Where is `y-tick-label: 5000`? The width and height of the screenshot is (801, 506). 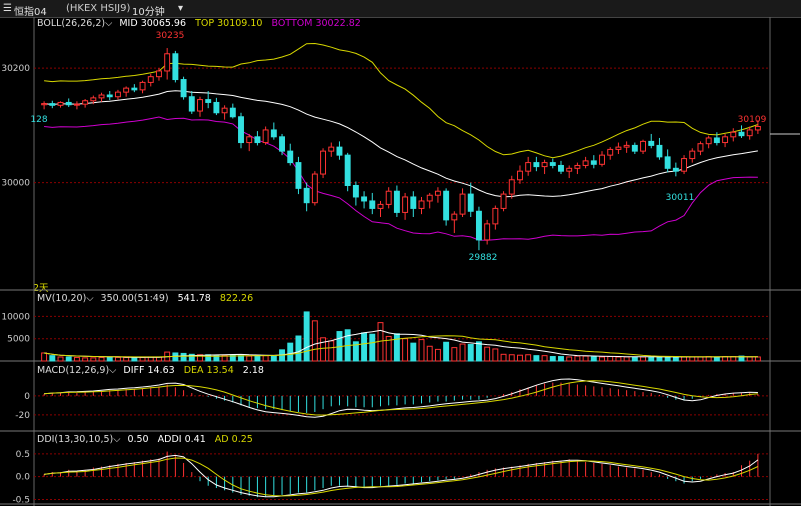 y-tick-label: 5000 is located at coordinates (18, 340).